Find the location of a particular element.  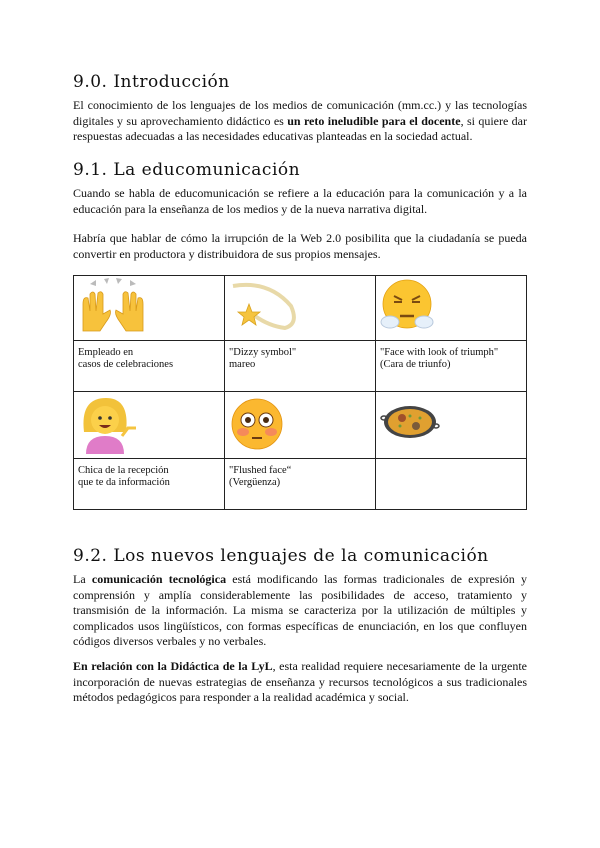

cell-face-with-look-of-triumph is located at coordinates (451, 308).